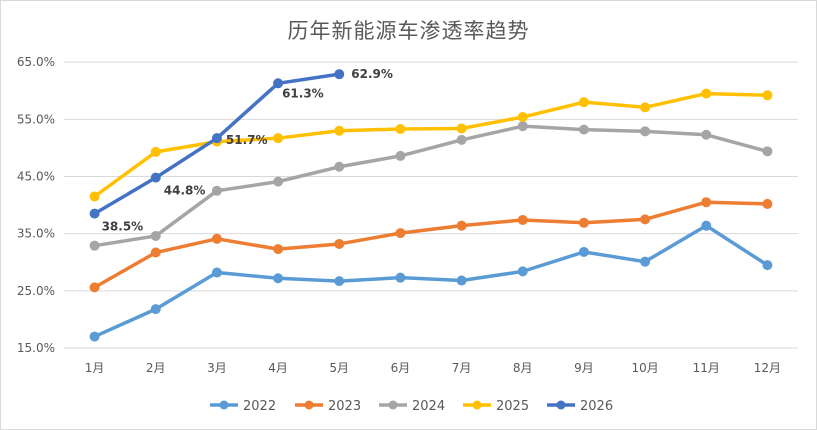 The image size is (817, 430). Describe the element at coordinates (408, 31) in the screenshot. I see `chart-title: 历年新能源车渗透率趋势` at that location.